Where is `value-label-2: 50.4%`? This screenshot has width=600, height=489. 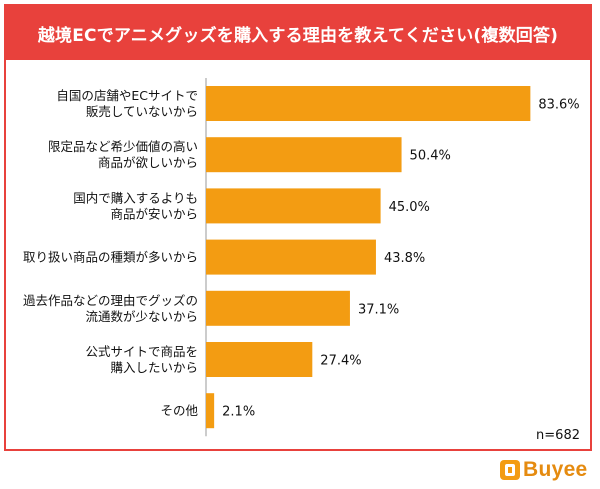 value-label-2: 50.4% is located at coordinates (430, 156).